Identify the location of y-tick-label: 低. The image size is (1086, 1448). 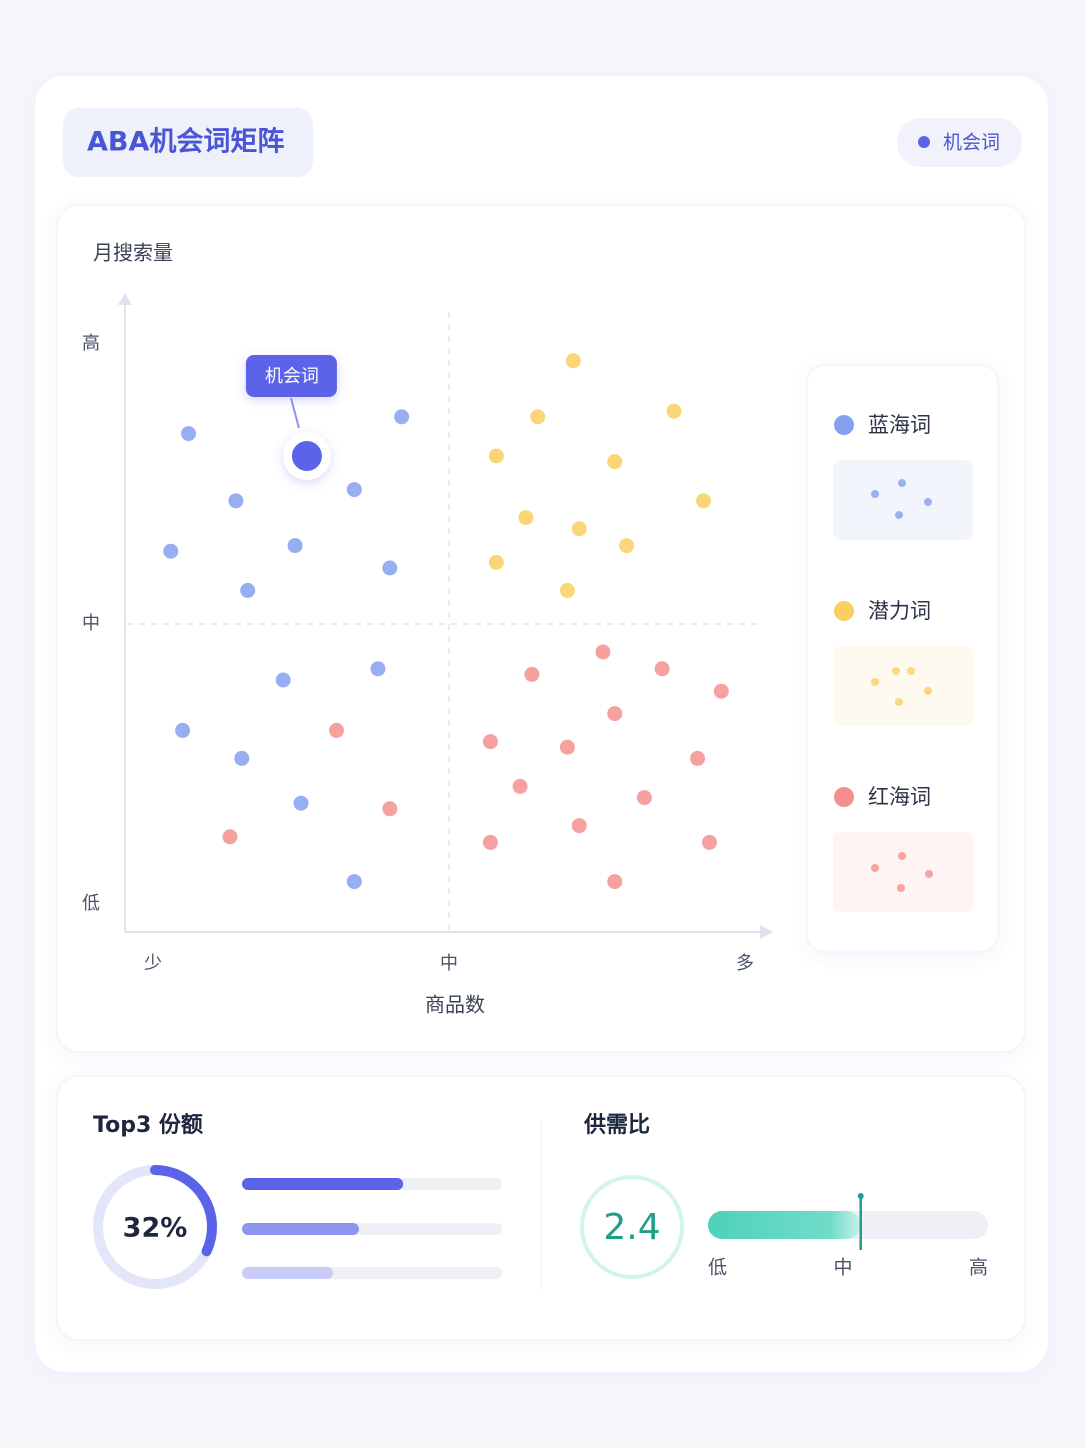
(91, 903).